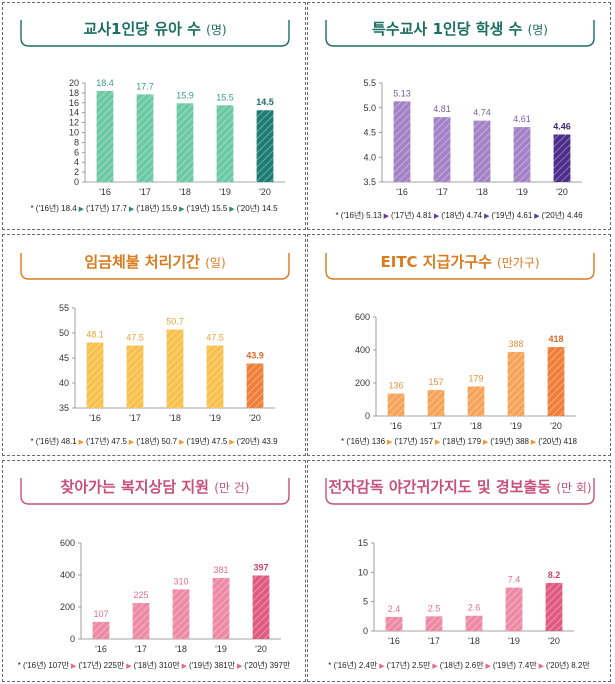 This screenshot has width=615, height=684. I want to click on footnote-item: * ('16년) 136, so click(363, 441).